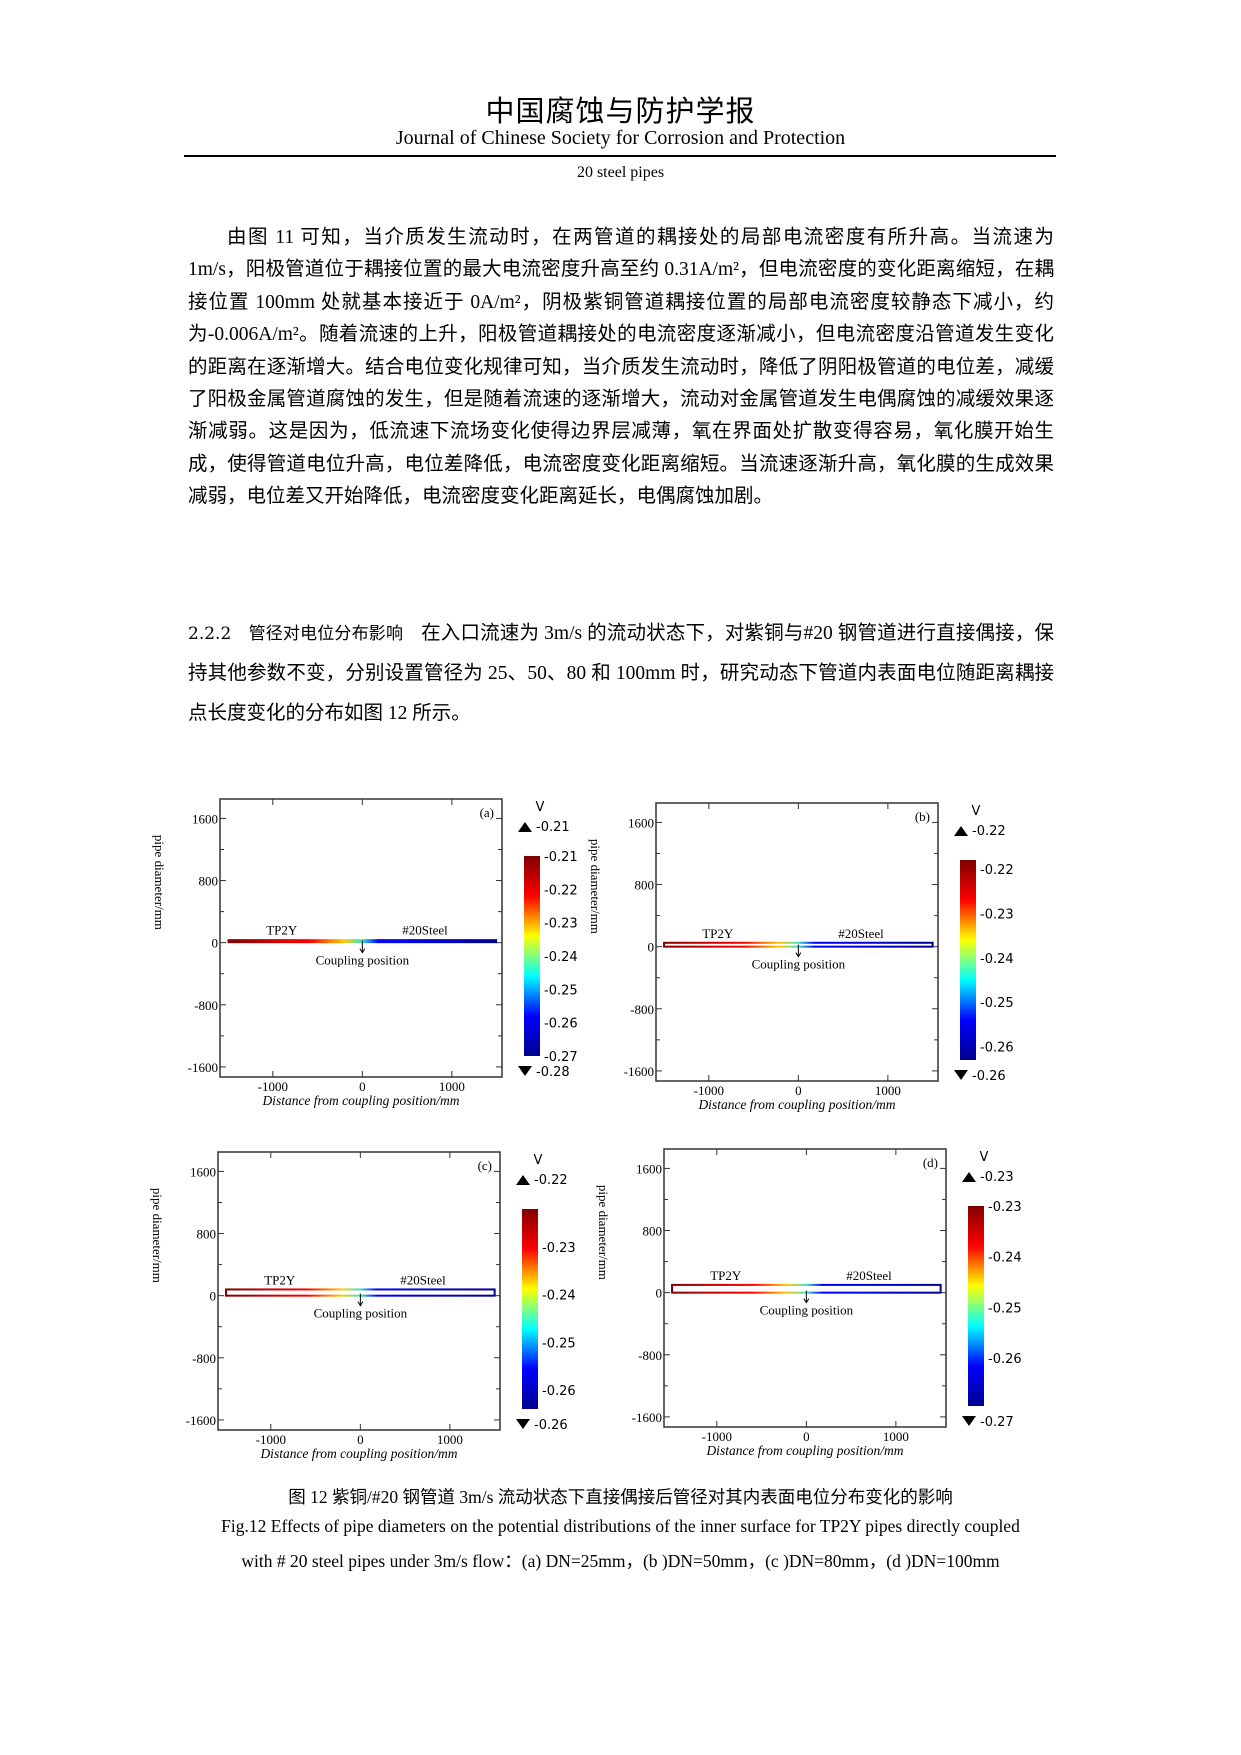 The image size is (1241, 1755). What do you see at coordinates (553, 827) in the screenshot?
I see `colorbar-max: -0.21` at bounding box center [553, 827].